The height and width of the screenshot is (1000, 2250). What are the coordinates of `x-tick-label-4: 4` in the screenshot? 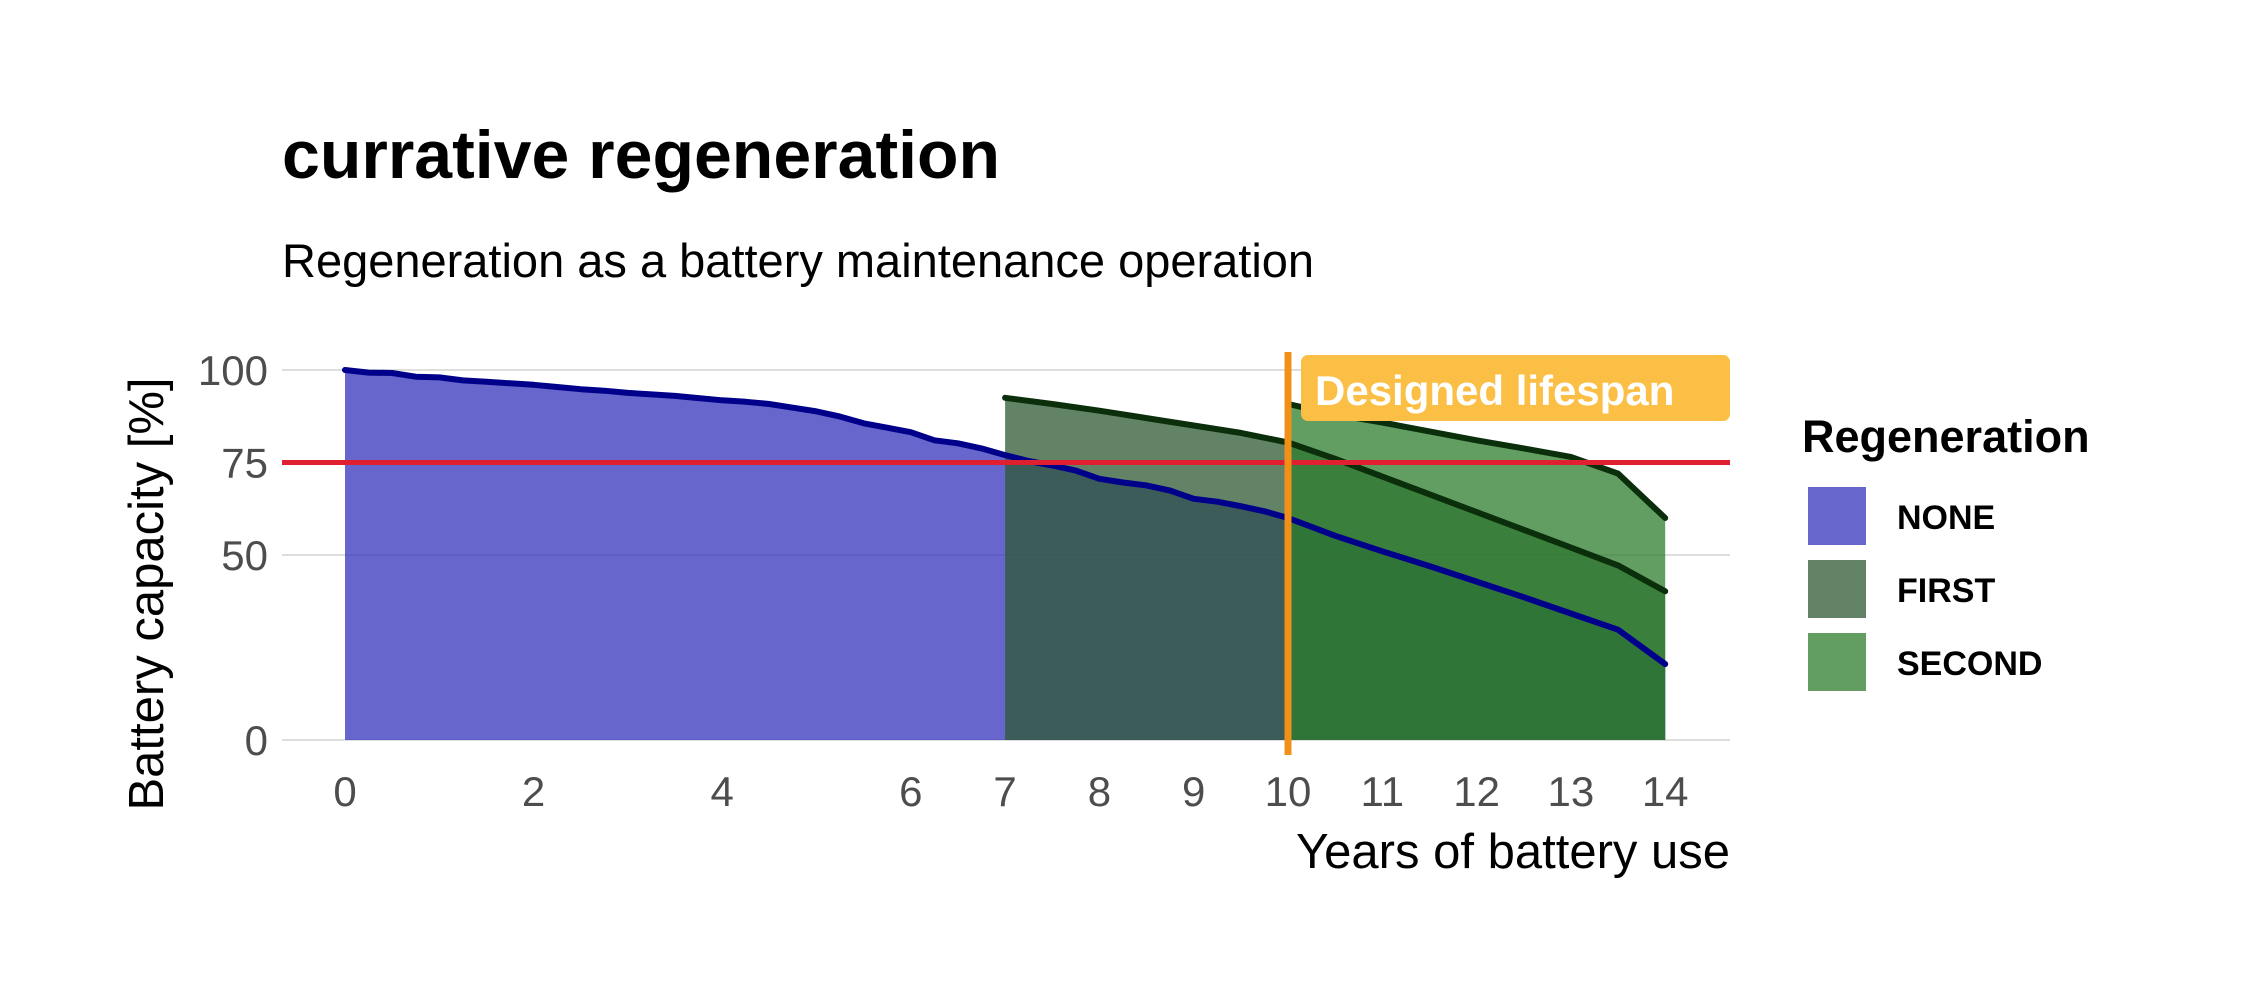 It's located at (722, 791).